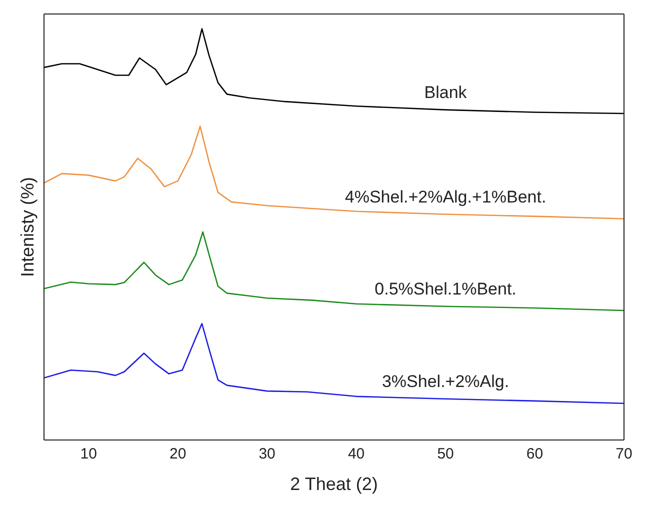 The height and width of the screenshot is (508, 645). What do you see at coordinates (446, 92) in the screenshot?
I see `series-label: Blank` at bounding box center [446, 92].